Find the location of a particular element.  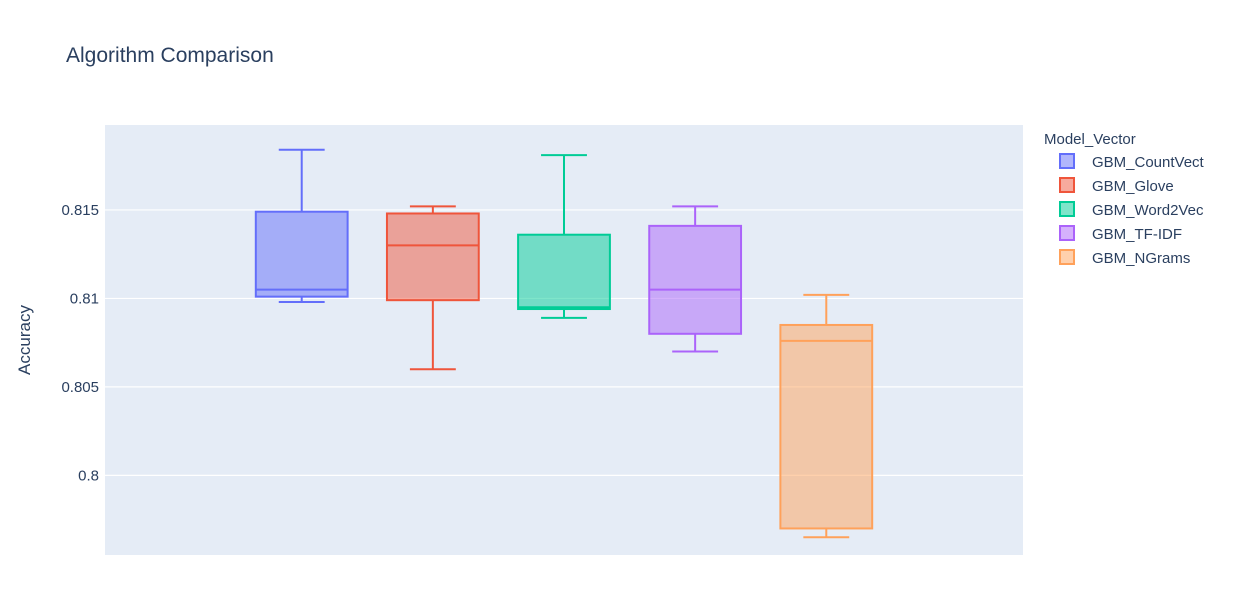

legend-label: GBM_TF-IDF is located at coordinates (1137, 234).